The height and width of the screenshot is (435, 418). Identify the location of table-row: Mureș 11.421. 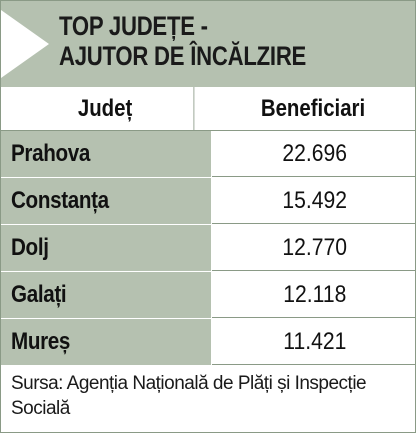
(208, 342).